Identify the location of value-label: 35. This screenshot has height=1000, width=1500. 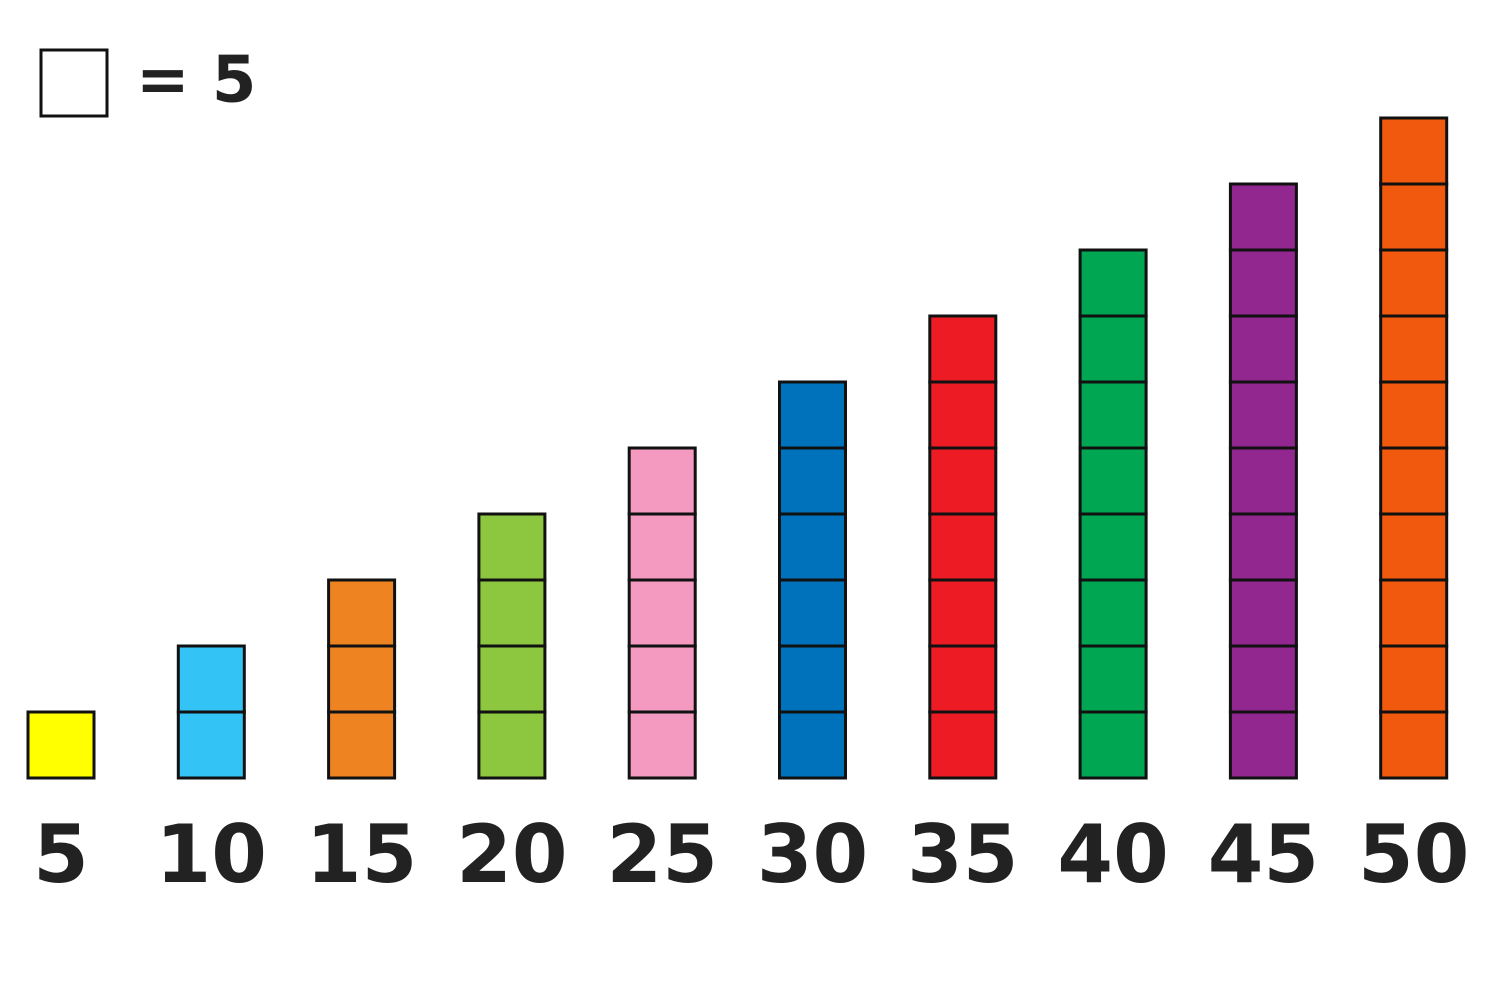
(962, 854).